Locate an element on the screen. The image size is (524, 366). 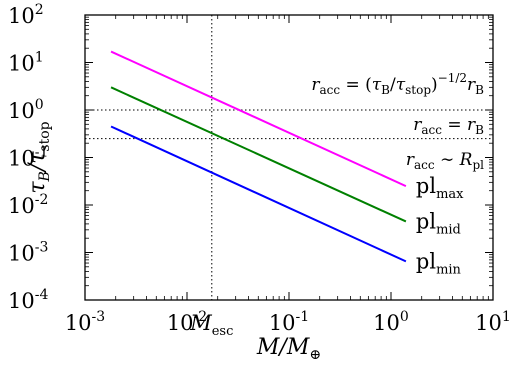
y-tick-label: 10⁻⁴ is located at coordinates (28, 300).